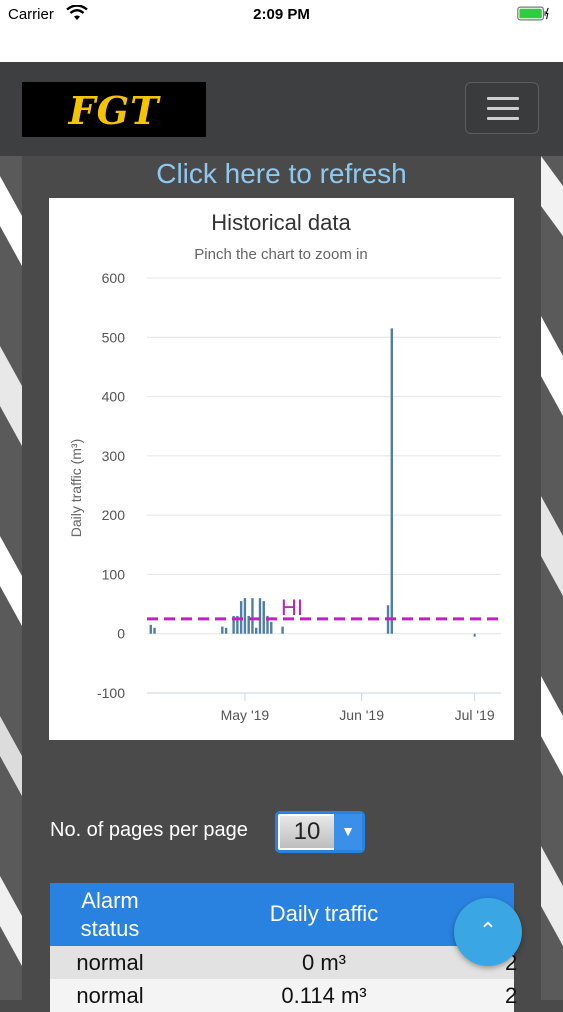 The width and height of the screenshot is (563, 1012). What do you see at coordinates (77, 12) in the screenshot?
I see `wifi-icon` at bounding box center [77, 12].